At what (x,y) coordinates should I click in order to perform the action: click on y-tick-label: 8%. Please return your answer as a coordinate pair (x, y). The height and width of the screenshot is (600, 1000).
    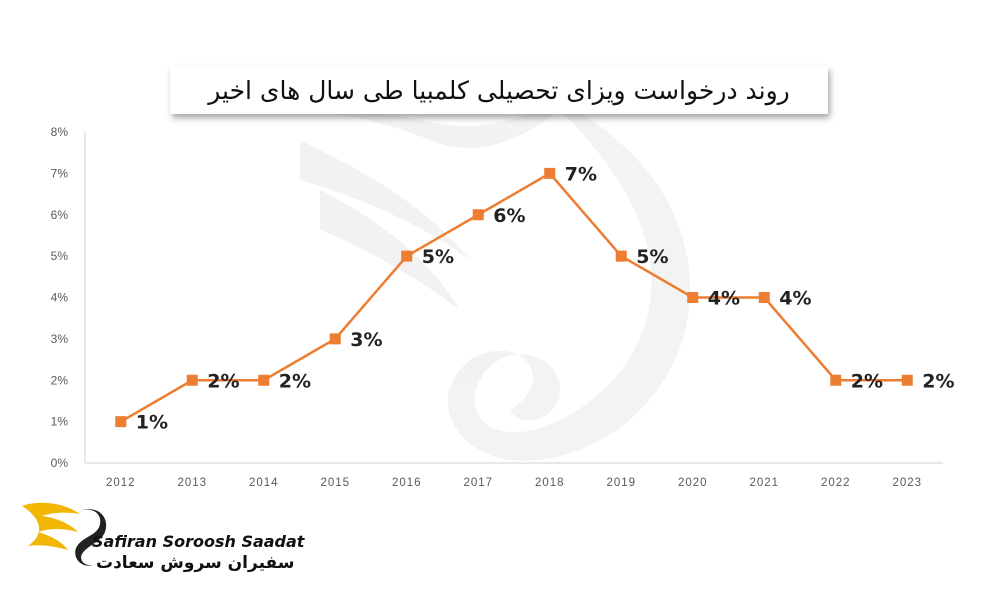
    Looking at the image, I should click on (60, 132).